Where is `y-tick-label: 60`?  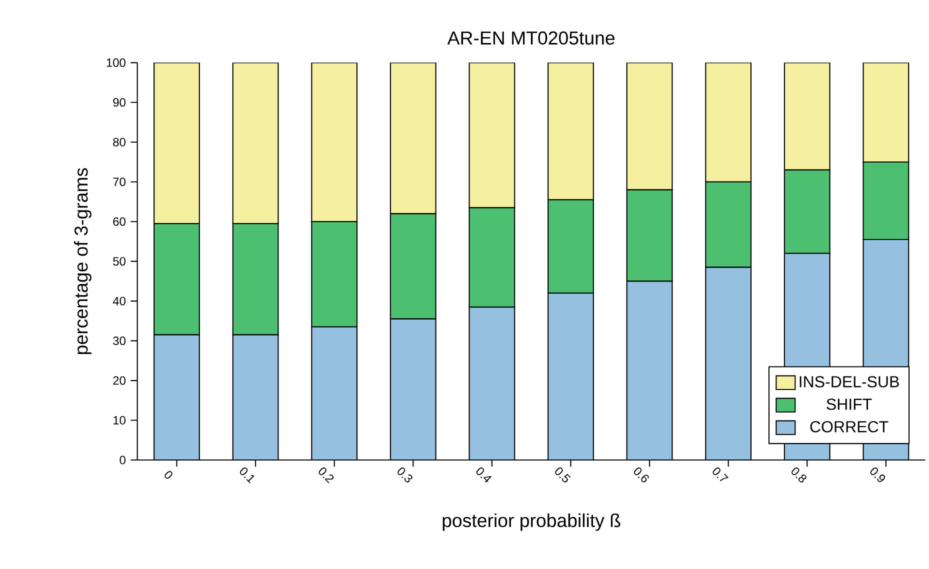 y-tick-label: 60 is located at coordinates (119, 221).